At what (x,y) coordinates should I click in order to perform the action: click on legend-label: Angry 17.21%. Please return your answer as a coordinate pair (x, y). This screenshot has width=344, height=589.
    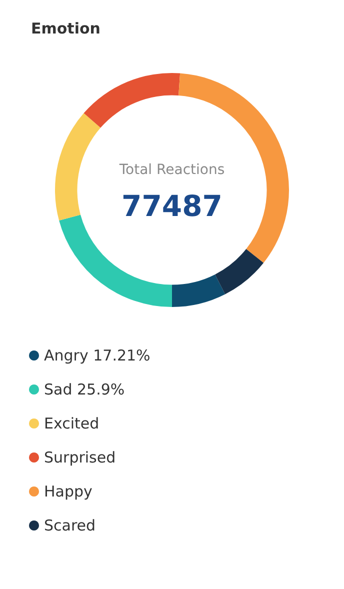
    Looking at the image, I should click on (97, 355).